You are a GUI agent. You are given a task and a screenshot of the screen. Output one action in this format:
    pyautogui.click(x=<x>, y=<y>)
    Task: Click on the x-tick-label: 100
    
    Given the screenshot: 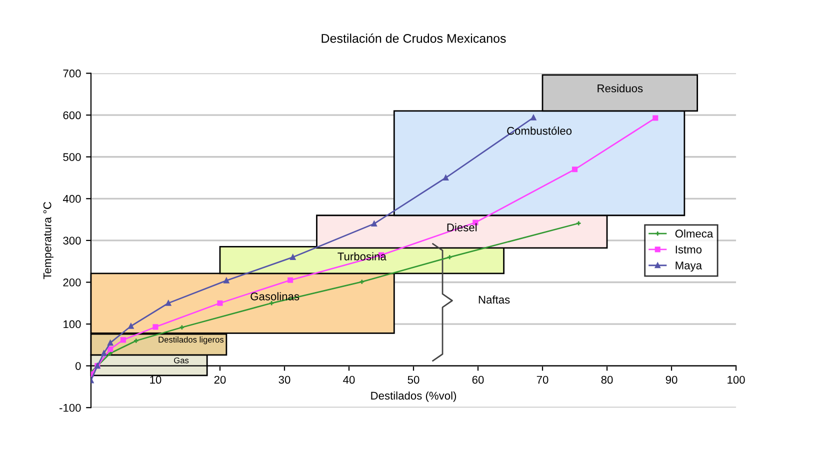 What is the action you would take?
    pyautogui.click(x=736, y=380)
    